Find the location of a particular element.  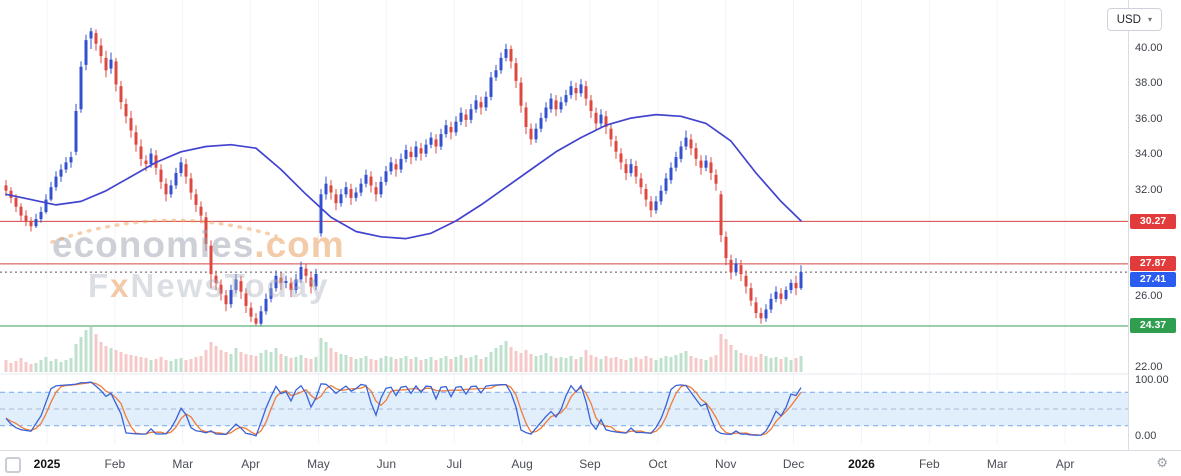

oscillator-axis-label-top: 100.00 is located at coordinates (1152, 380).